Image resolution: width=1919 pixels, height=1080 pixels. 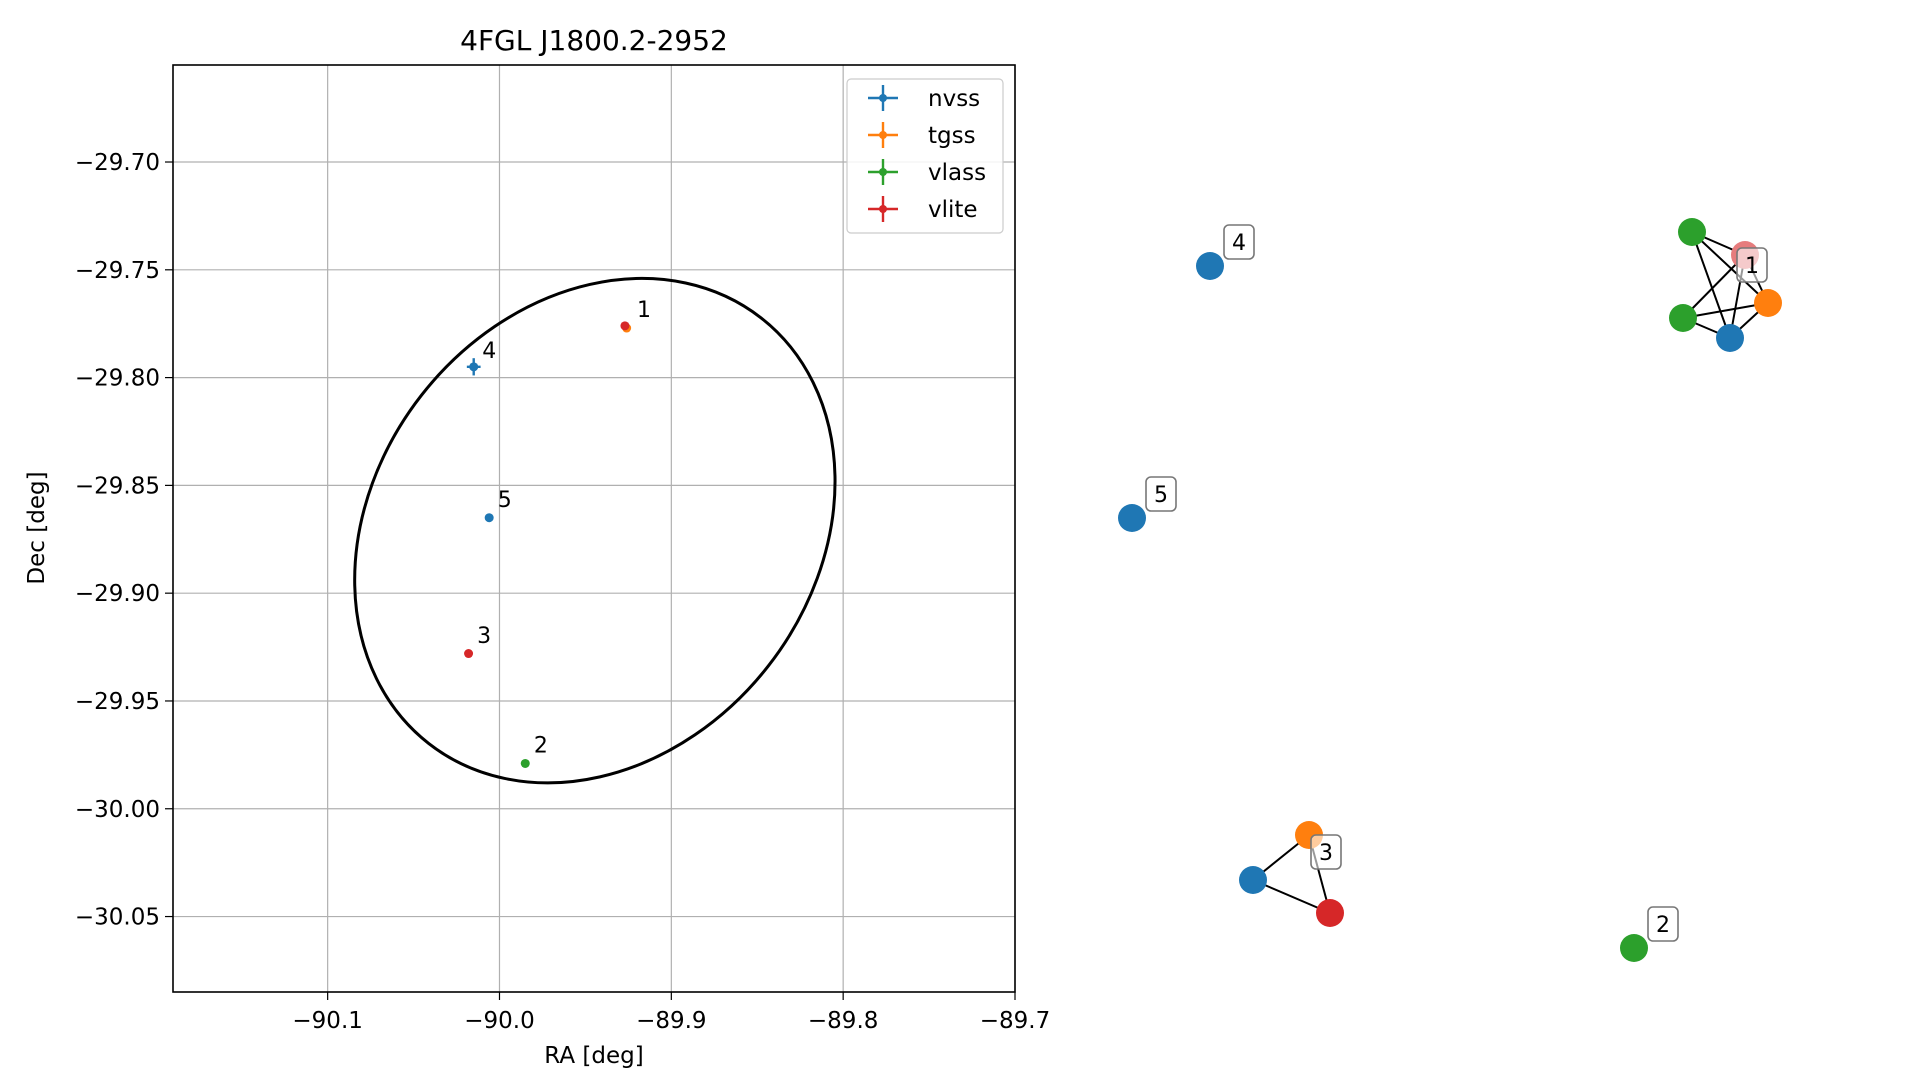 What do you see at coordinates (117, 271) in the screenshot?
I see `y-tick-label: −29.75` at bounding box center [117, 271].